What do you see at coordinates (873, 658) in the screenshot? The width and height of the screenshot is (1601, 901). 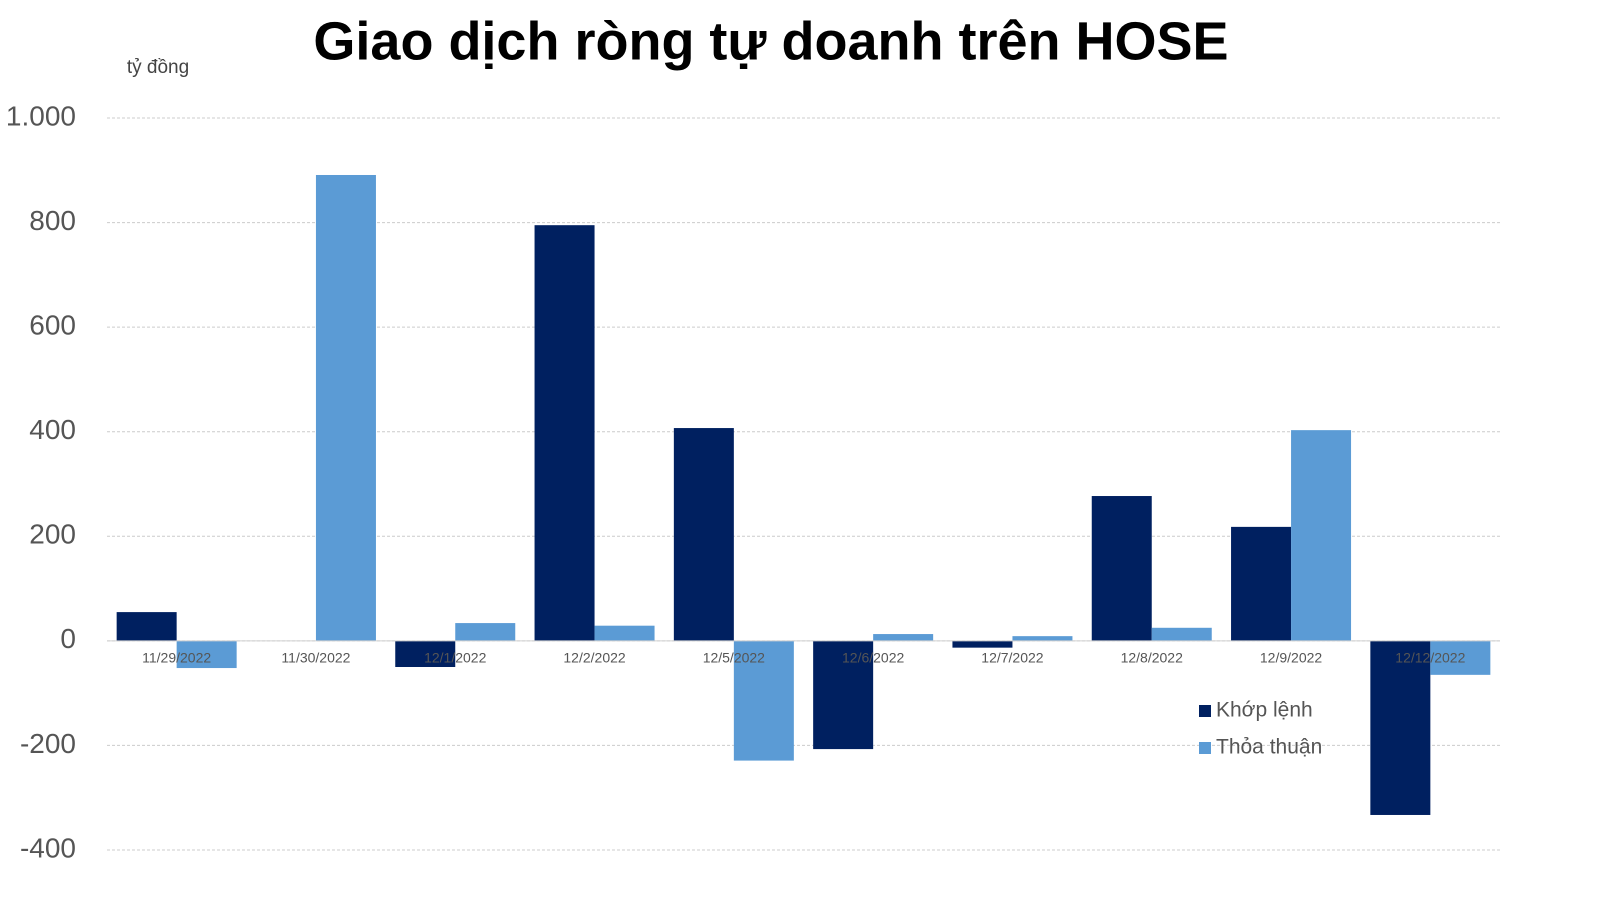 I see `x-tick-label: 12/6/2022` at bounding box center [873, 658].